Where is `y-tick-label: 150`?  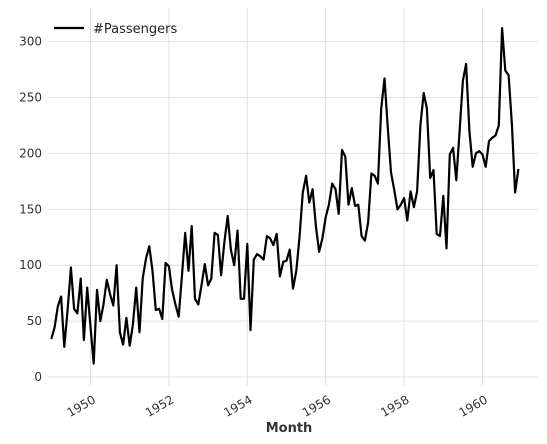 y-tick-label: 150 is located at coordinates (30, 209).